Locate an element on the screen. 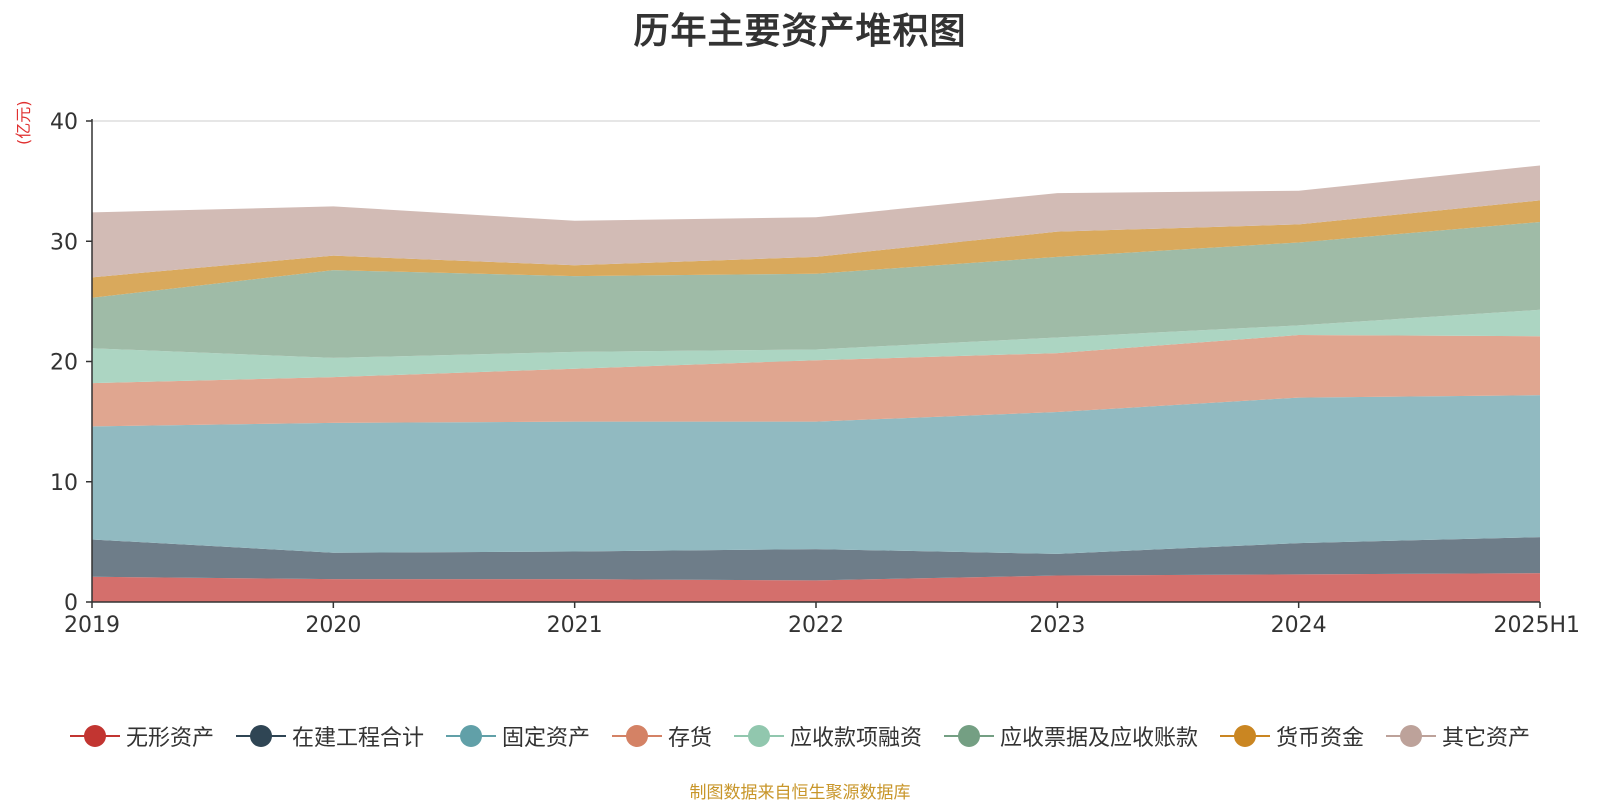 This screenshot has height=803, width=1600. area-series-其它资产 is located at coordinates (816, 221).